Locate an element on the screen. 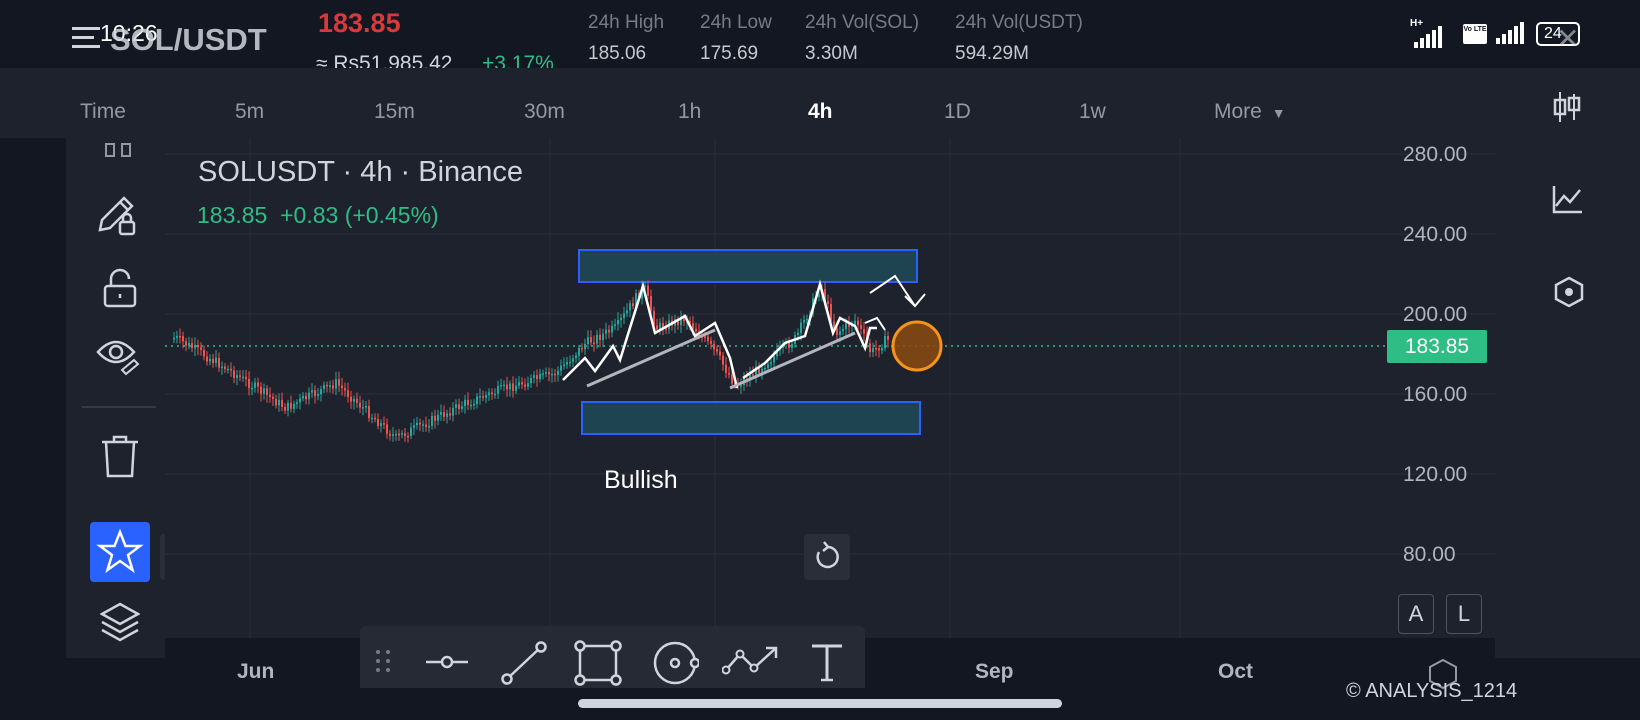 The image size is (1640, 720). candles-icon is located at coordinates (1567, 107).